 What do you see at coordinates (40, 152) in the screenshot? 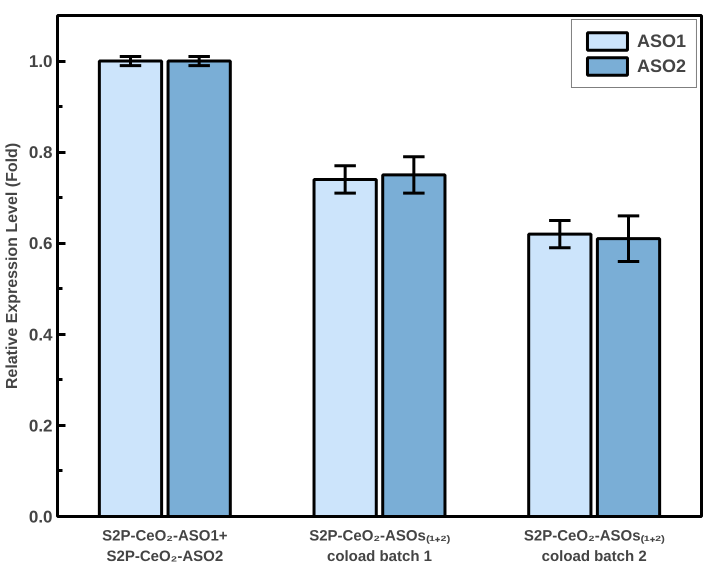
I see `y-tick-label: 0.8` at bounding box center [40, 152].